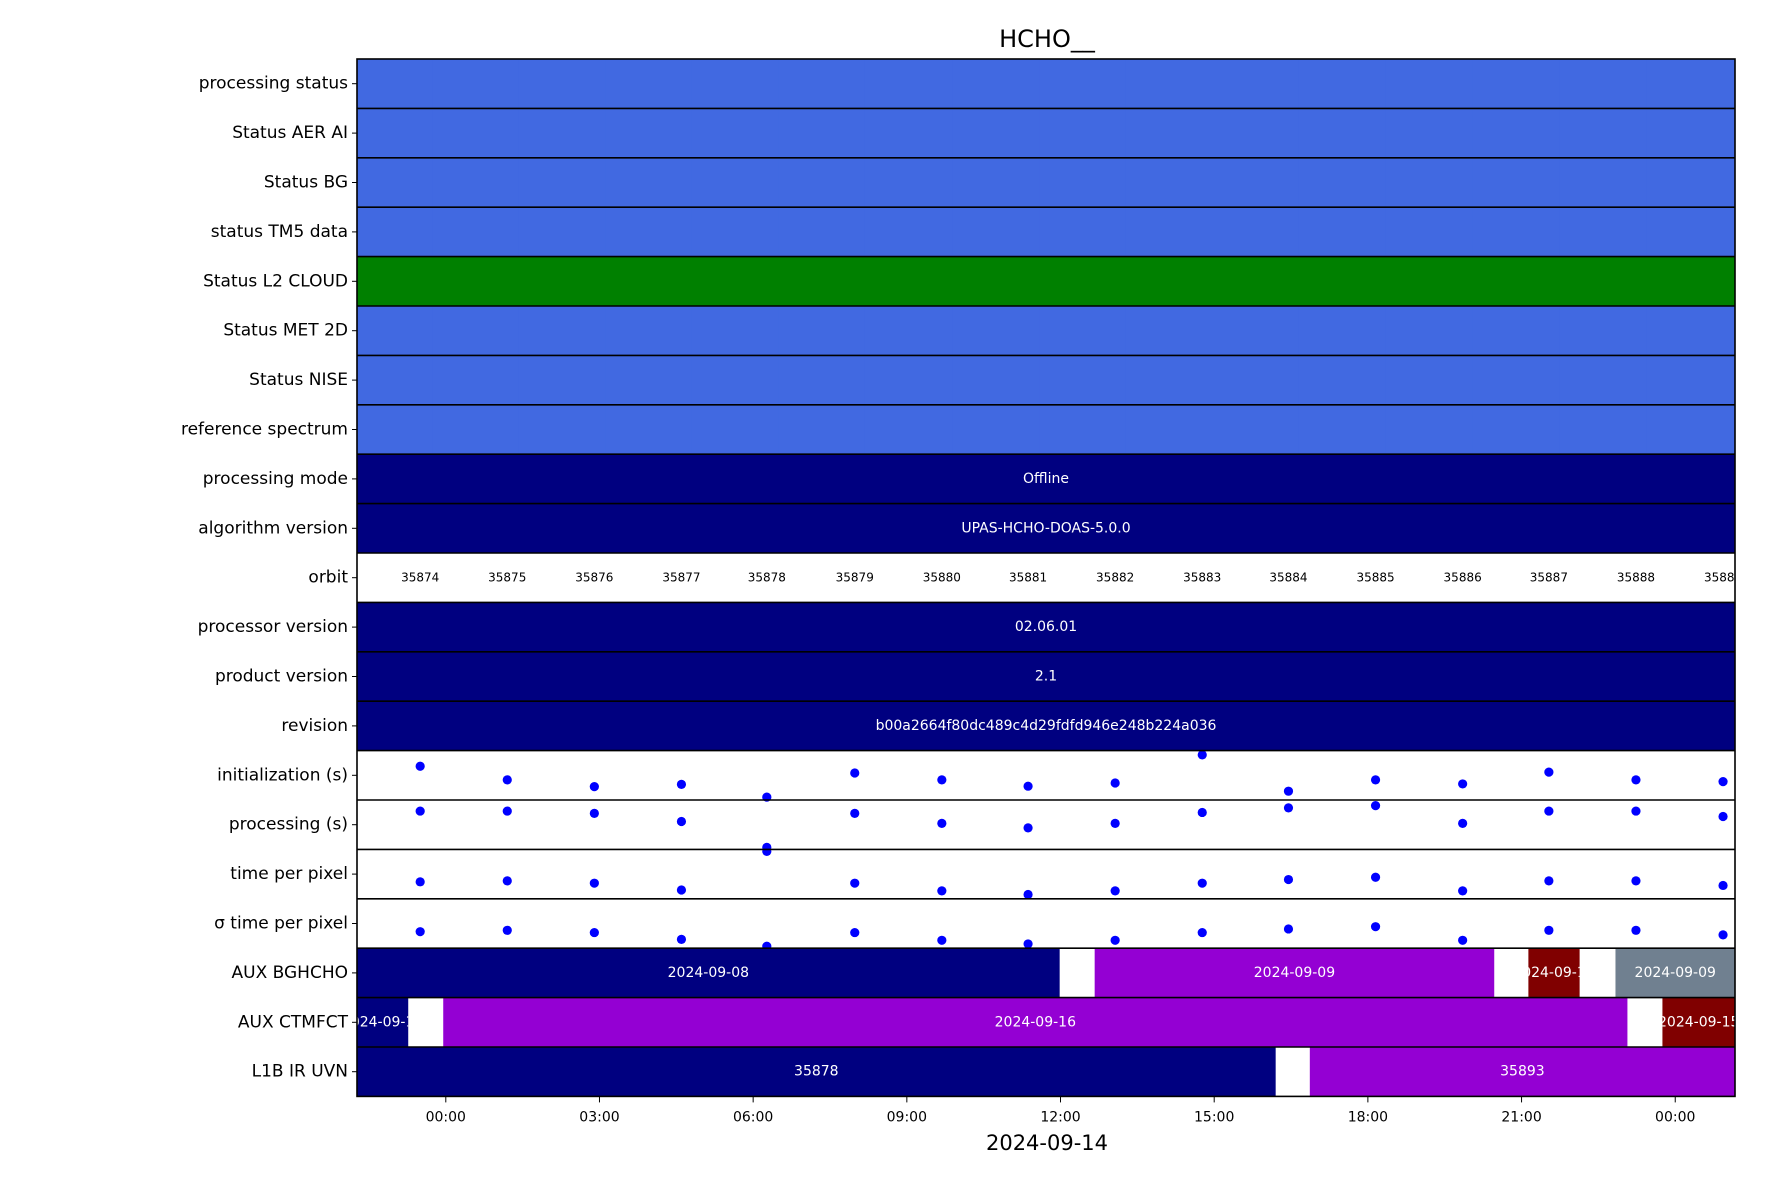 The width and height of the screenshot is (1771, 1181). I want to click on x-tick-label: 09:00, so click(907, 1117).